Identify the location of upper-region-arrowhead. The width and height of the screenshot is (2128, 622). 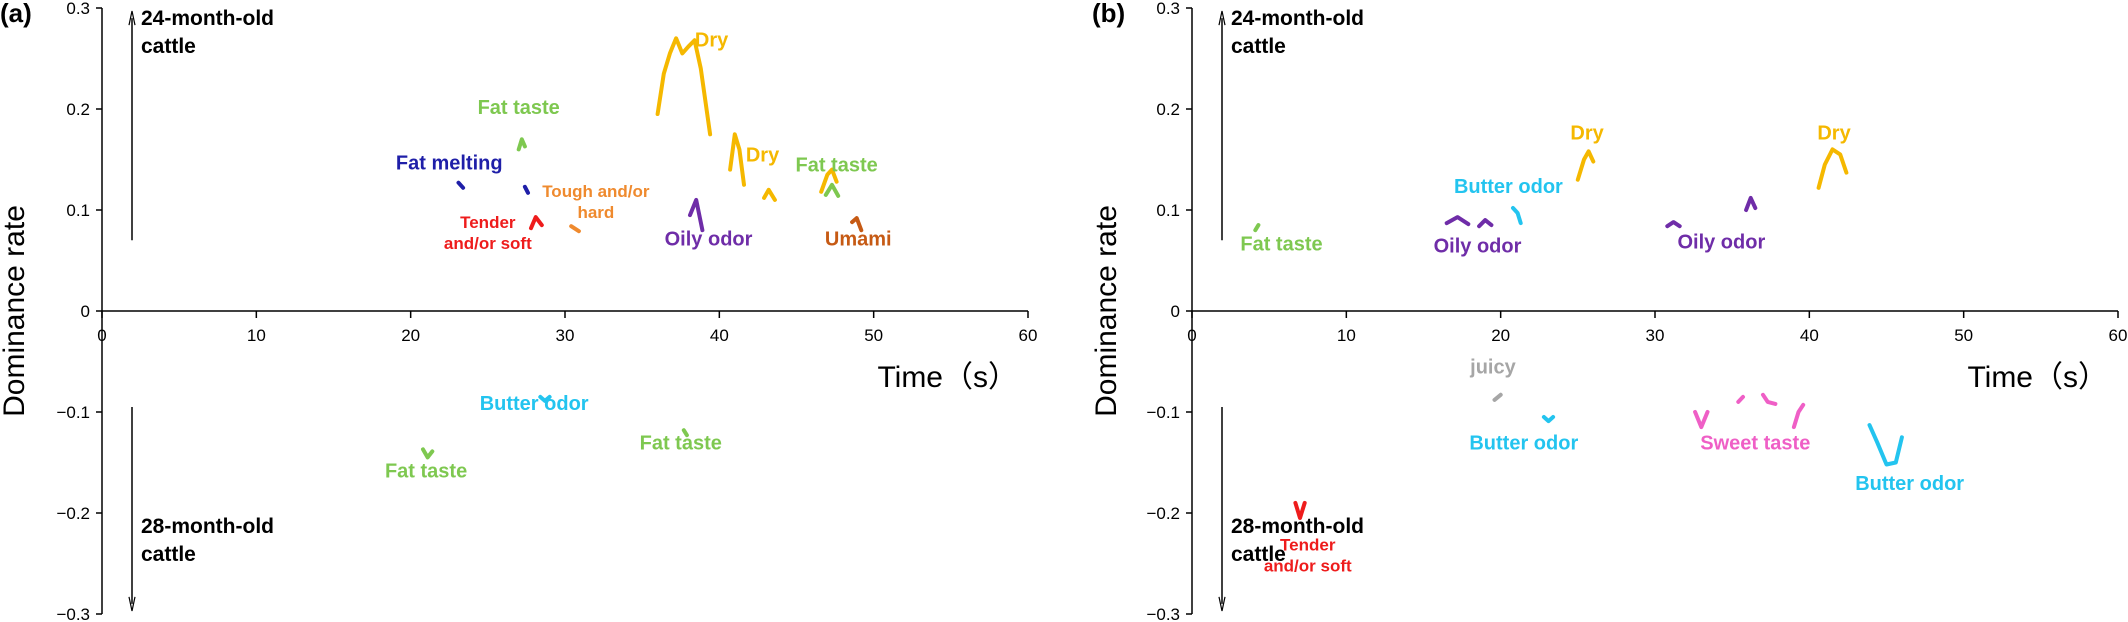
(132, 18).